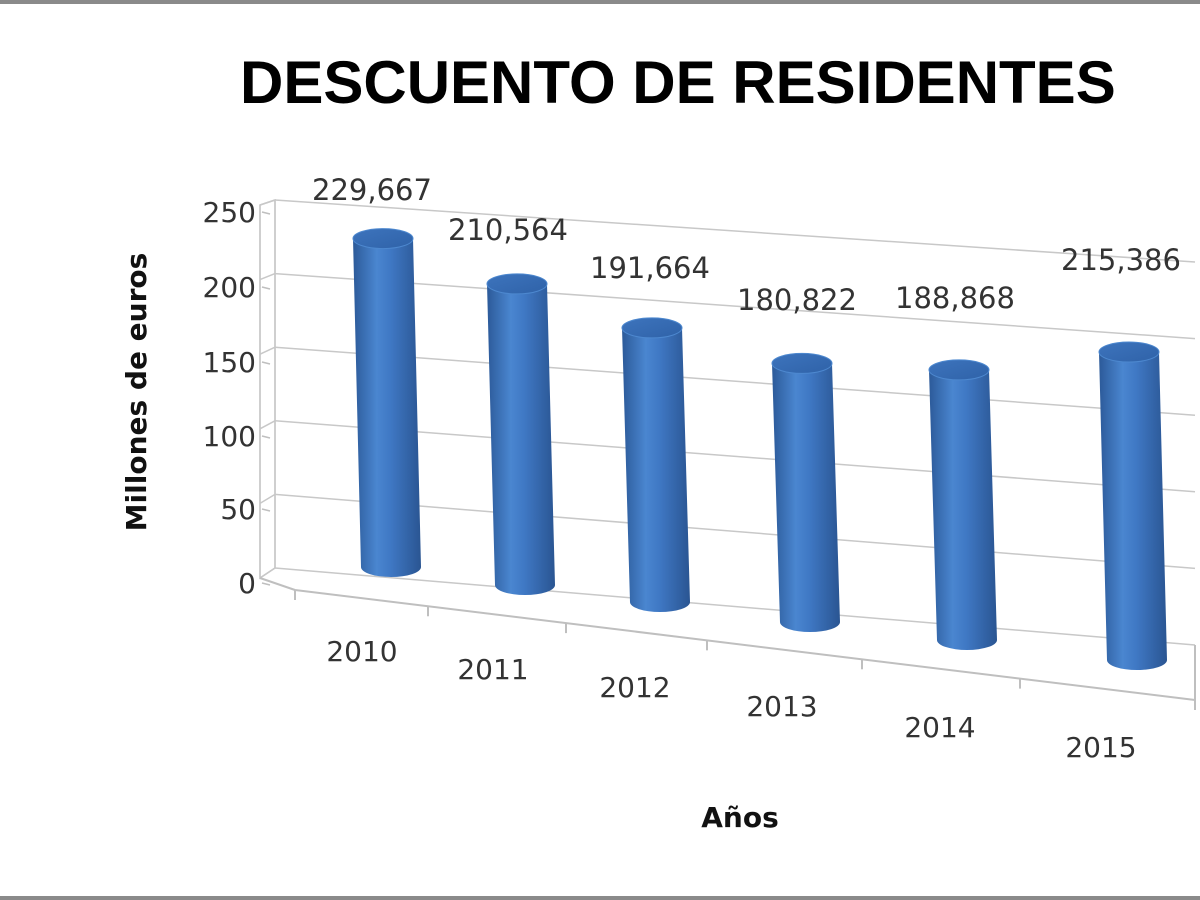 This screenshot has height=900, width=1200. What do you see at coordinates (229, 287) in the screenshot?
I see `y-tick-label: 200` at bounding box center [229, 287].